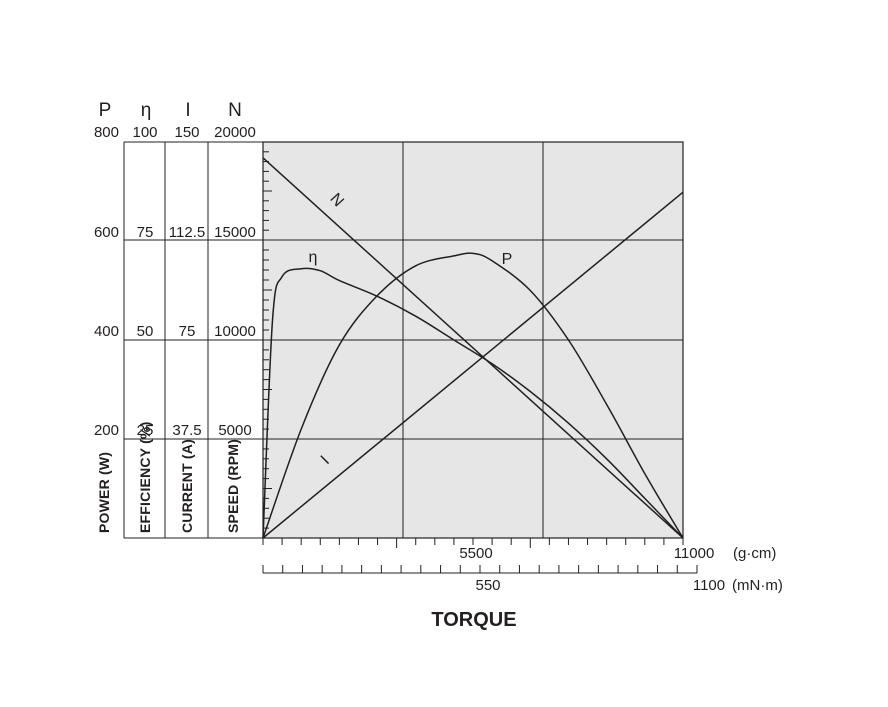  Describe the element at coordinates (144, 132) in the screenshot. I see `y-tick-label: 100` at that location.